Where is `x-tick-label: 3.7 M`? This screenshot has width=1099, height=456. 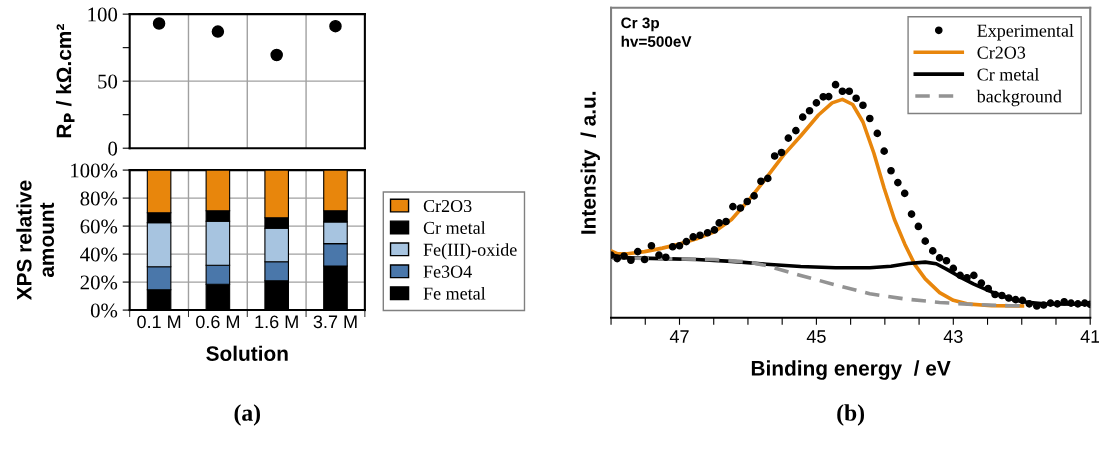 x-tick-label: 3.7 M is located at coordinates (335, 322).